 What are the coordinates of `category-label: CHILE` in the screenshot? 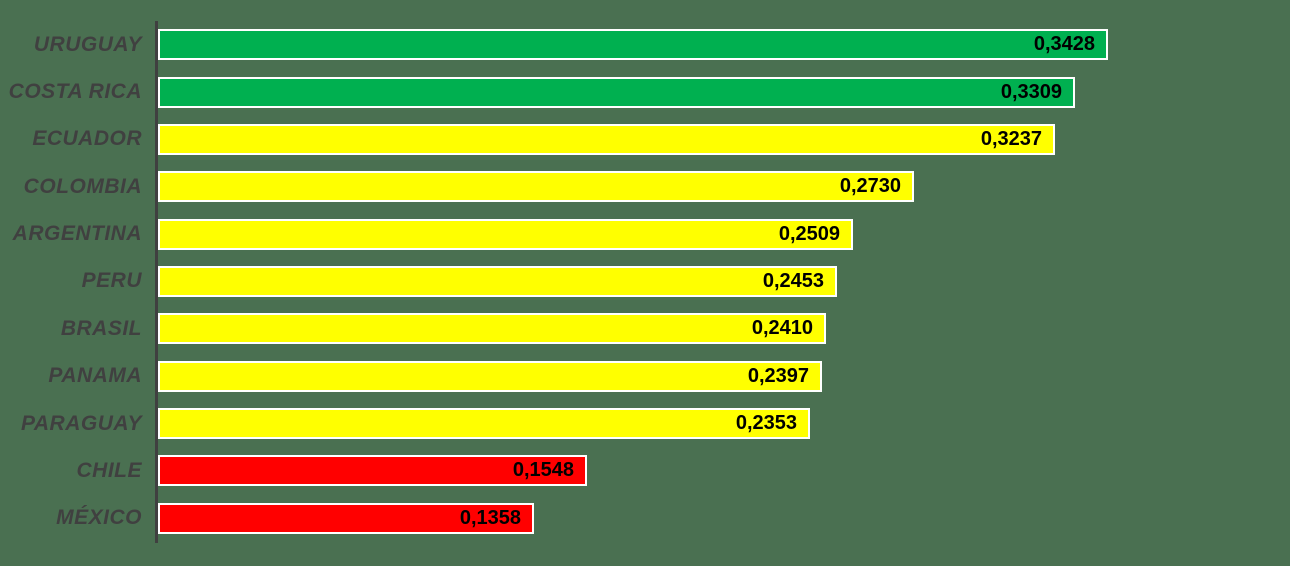 It's located at (109, 470).